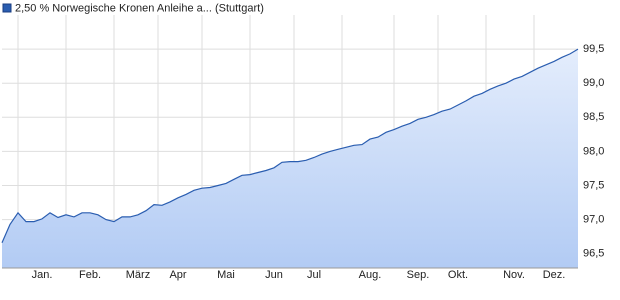 This screenshot has width=620, height=300. Describe the element at coordinates (177, 275) in the screenshot. I see `x-tick-label: Apr` at that location.